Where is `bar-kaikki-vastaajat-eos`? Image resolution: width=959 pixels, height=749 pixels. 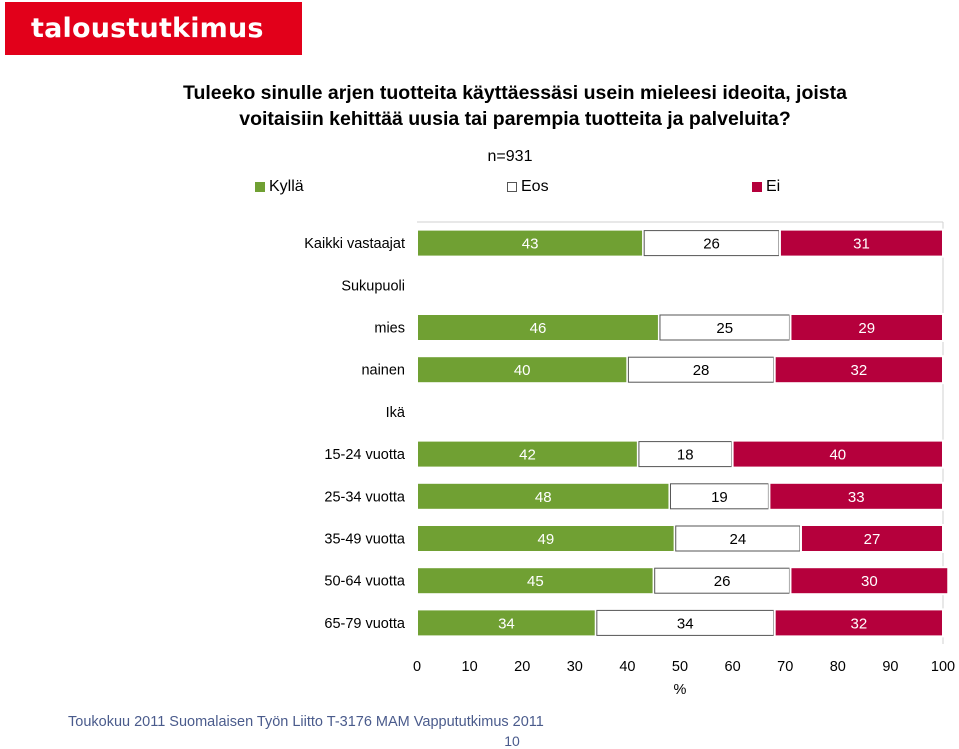 bar-kaikki-vastaajat-eos is located at coordinates (711, 243).